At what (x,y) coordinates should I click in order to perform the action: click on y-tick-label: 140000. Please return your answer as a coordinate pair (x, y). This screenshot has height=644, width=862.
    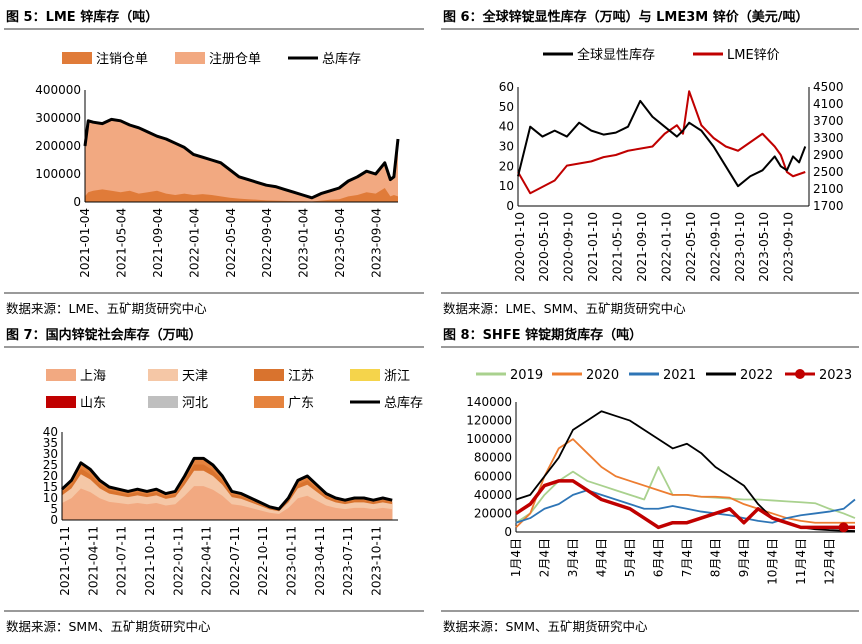
    Looking at the image, I should click on (489, 402).